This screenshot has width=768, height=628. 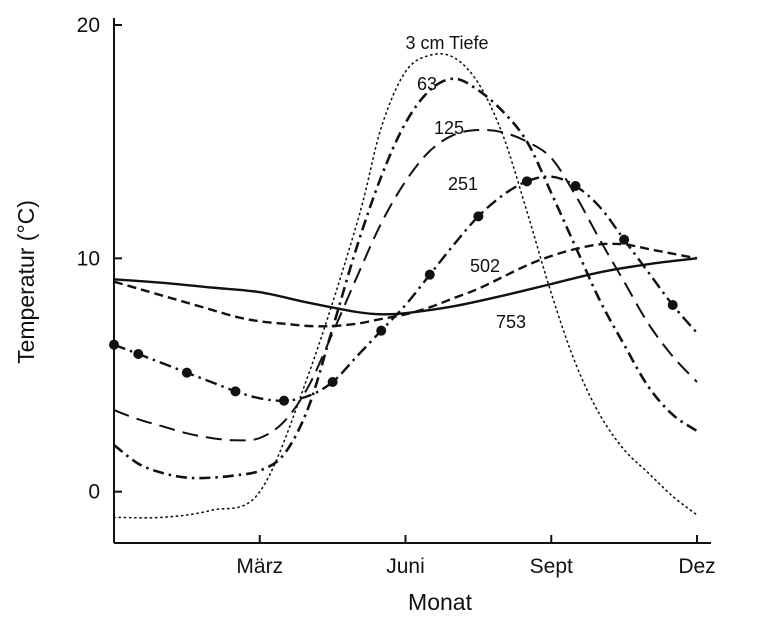 What do you see at coordinates (446, 43) in the screenshot?
I see `series-3-cm-tiefe-label: 3 cm Tiefe` at bounding box center [446, 43].